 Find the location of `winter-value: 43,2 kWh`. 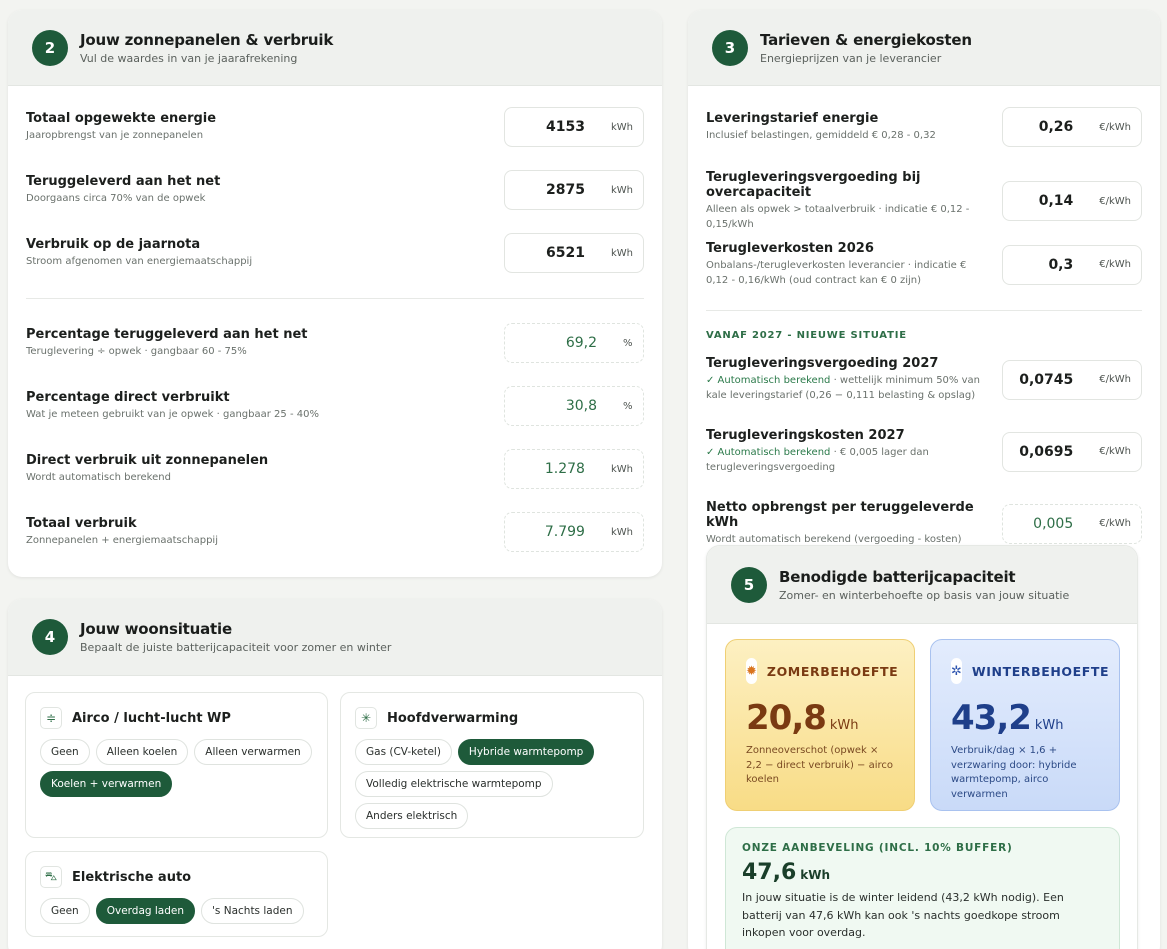

winter-value: 43,2 kWh is located at coordinates (1025, 718).